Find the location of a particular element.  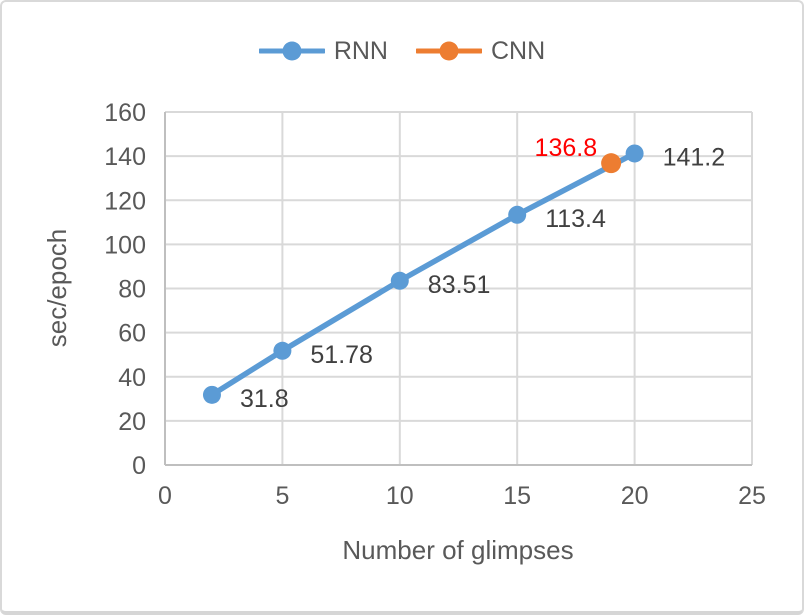

y-tick-label: 80 is located at coordinates (132, 290).